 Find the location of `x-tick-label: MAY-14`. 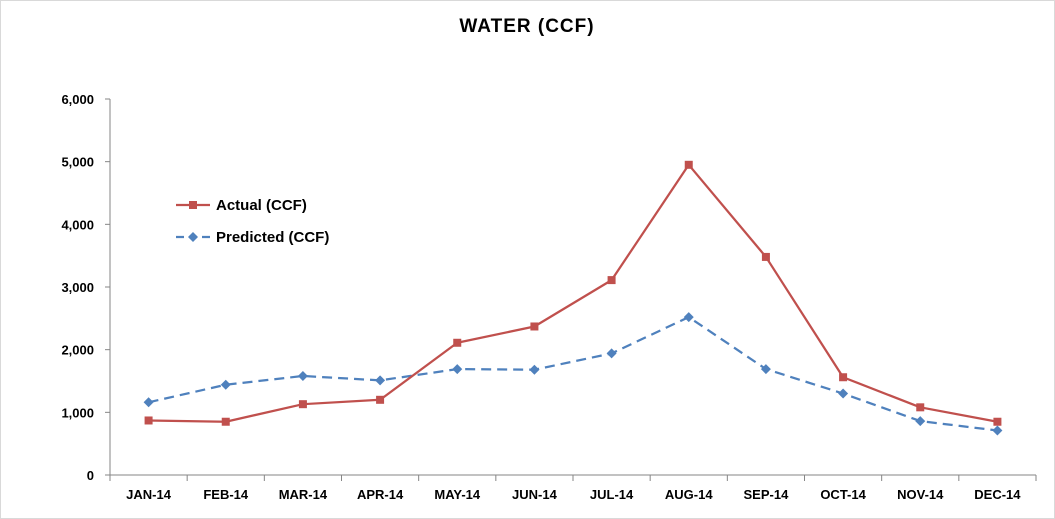

x-tick-label: MAY-14 is located at coordinates (457, 494).